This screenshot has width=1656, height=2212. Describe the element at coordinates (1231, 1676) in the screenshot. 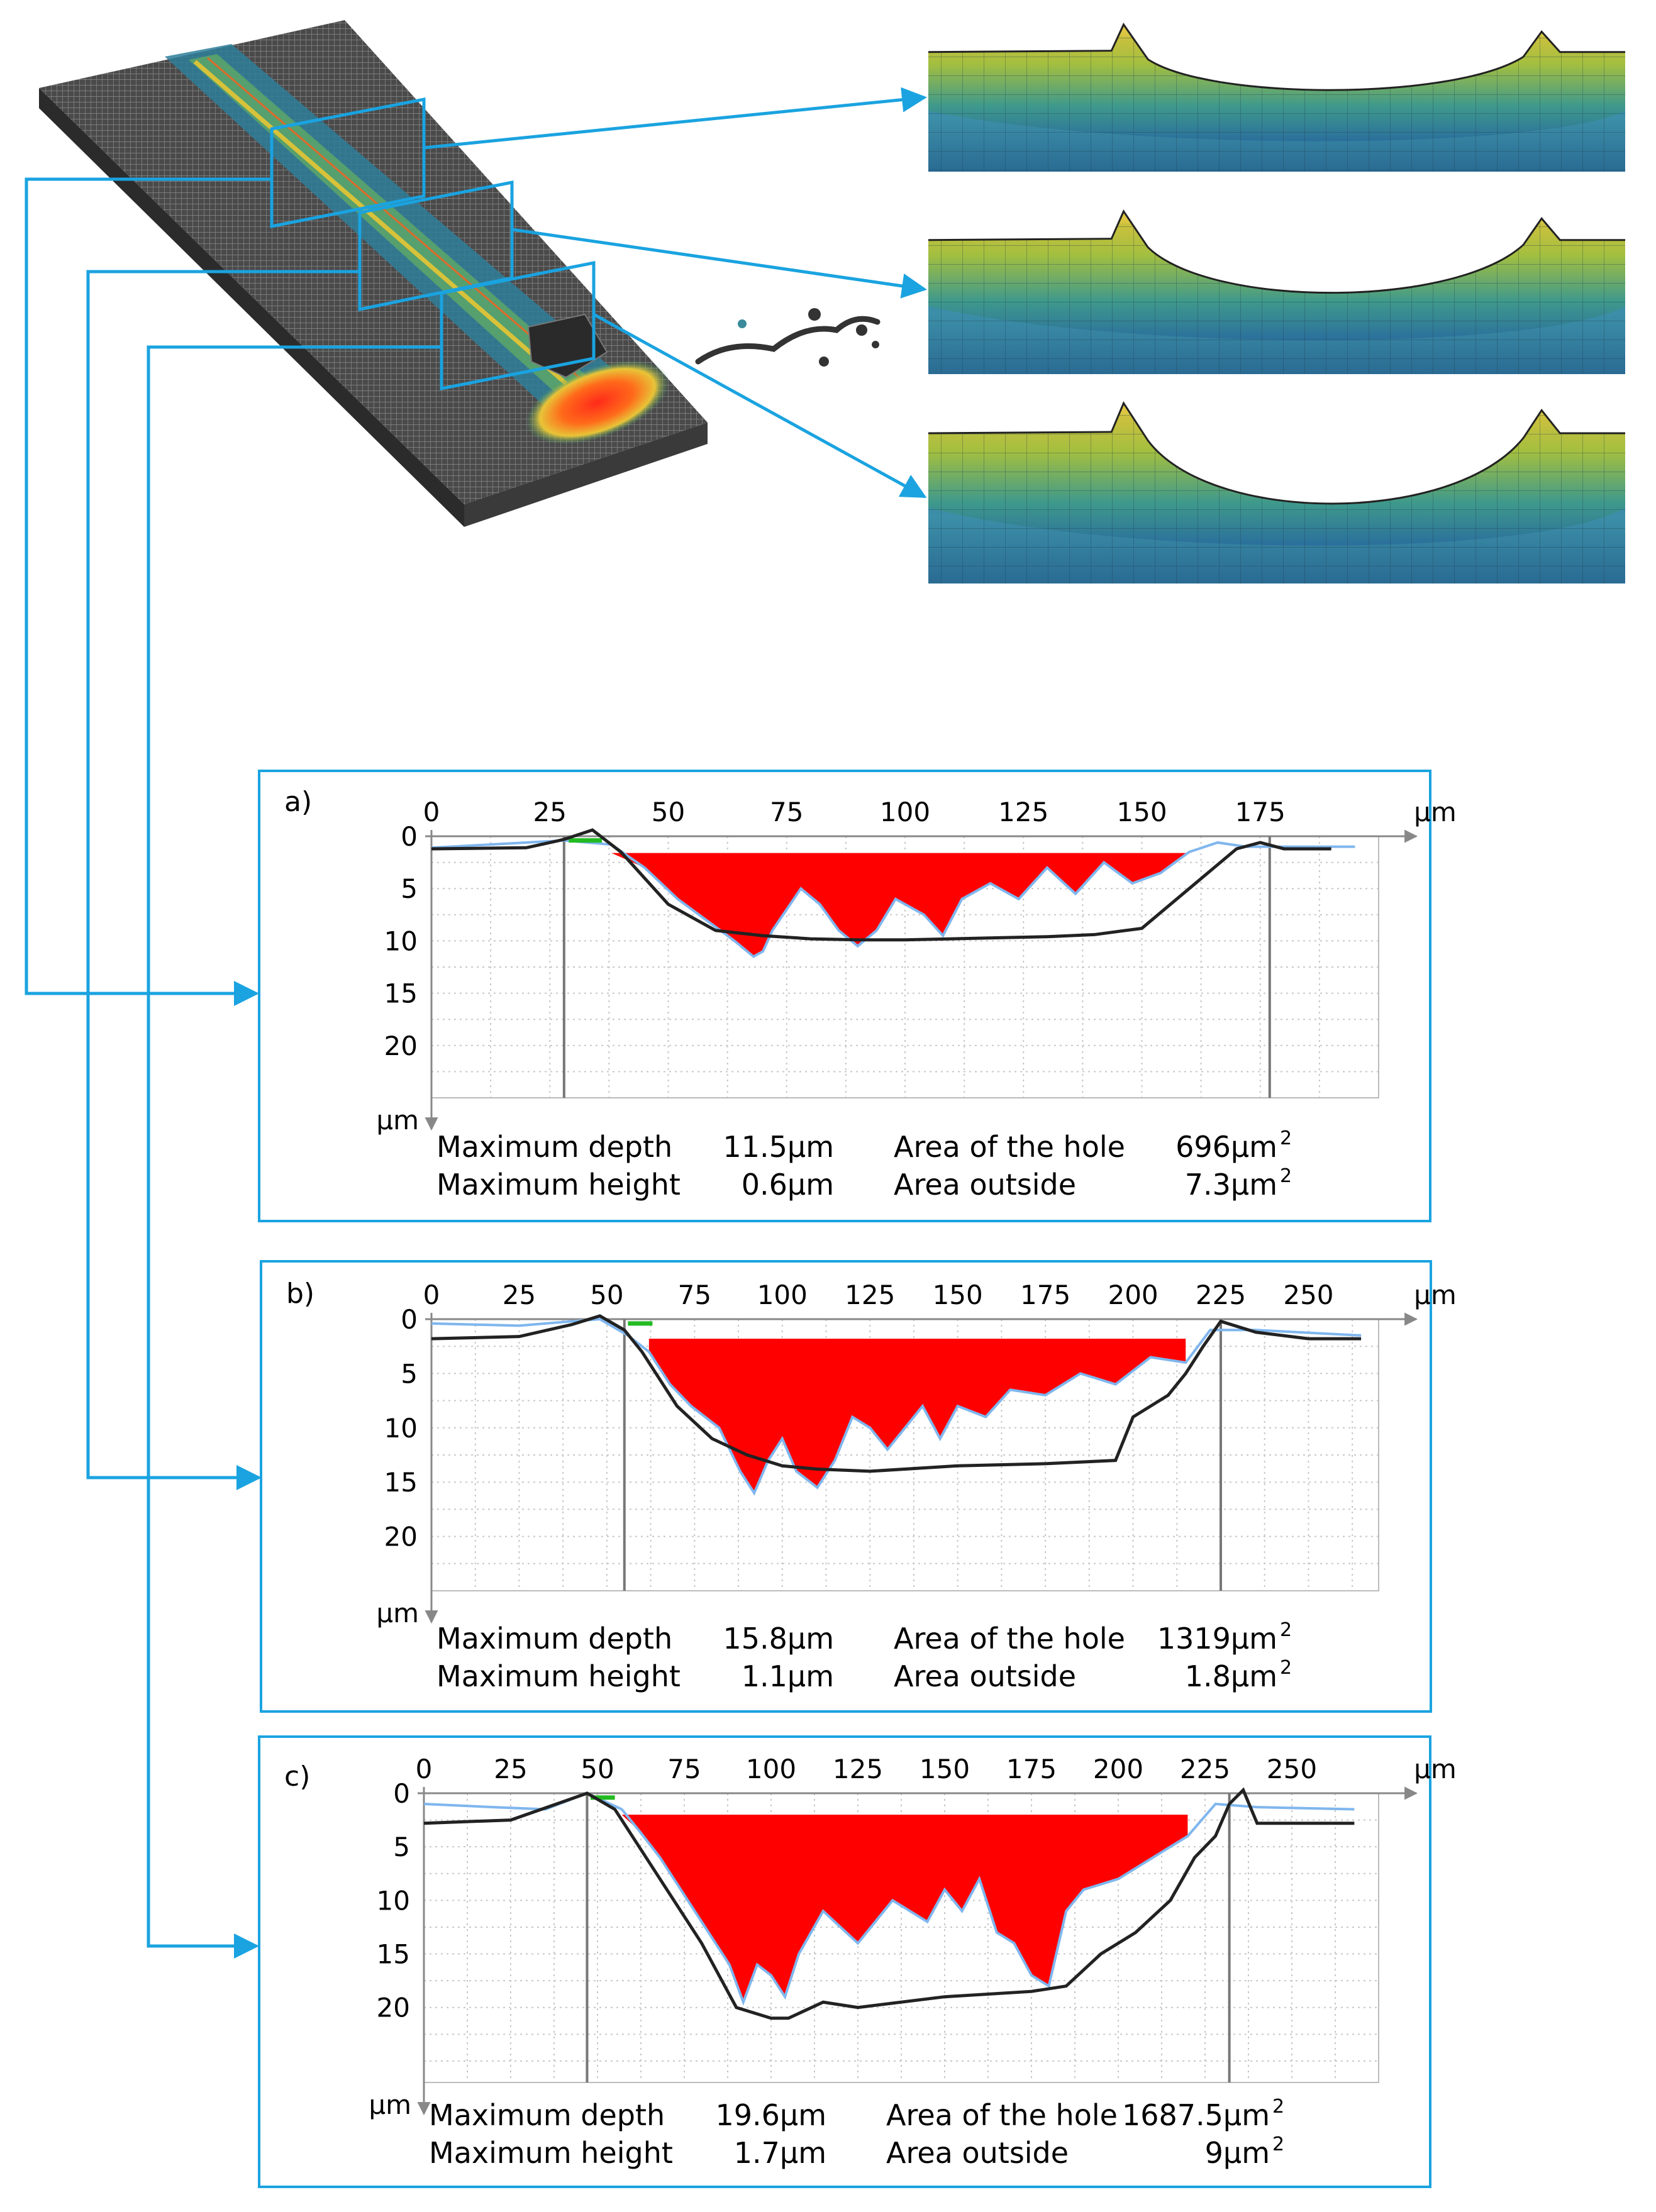

I see `stats-row-2-value-2: 1.8μm` at that location.